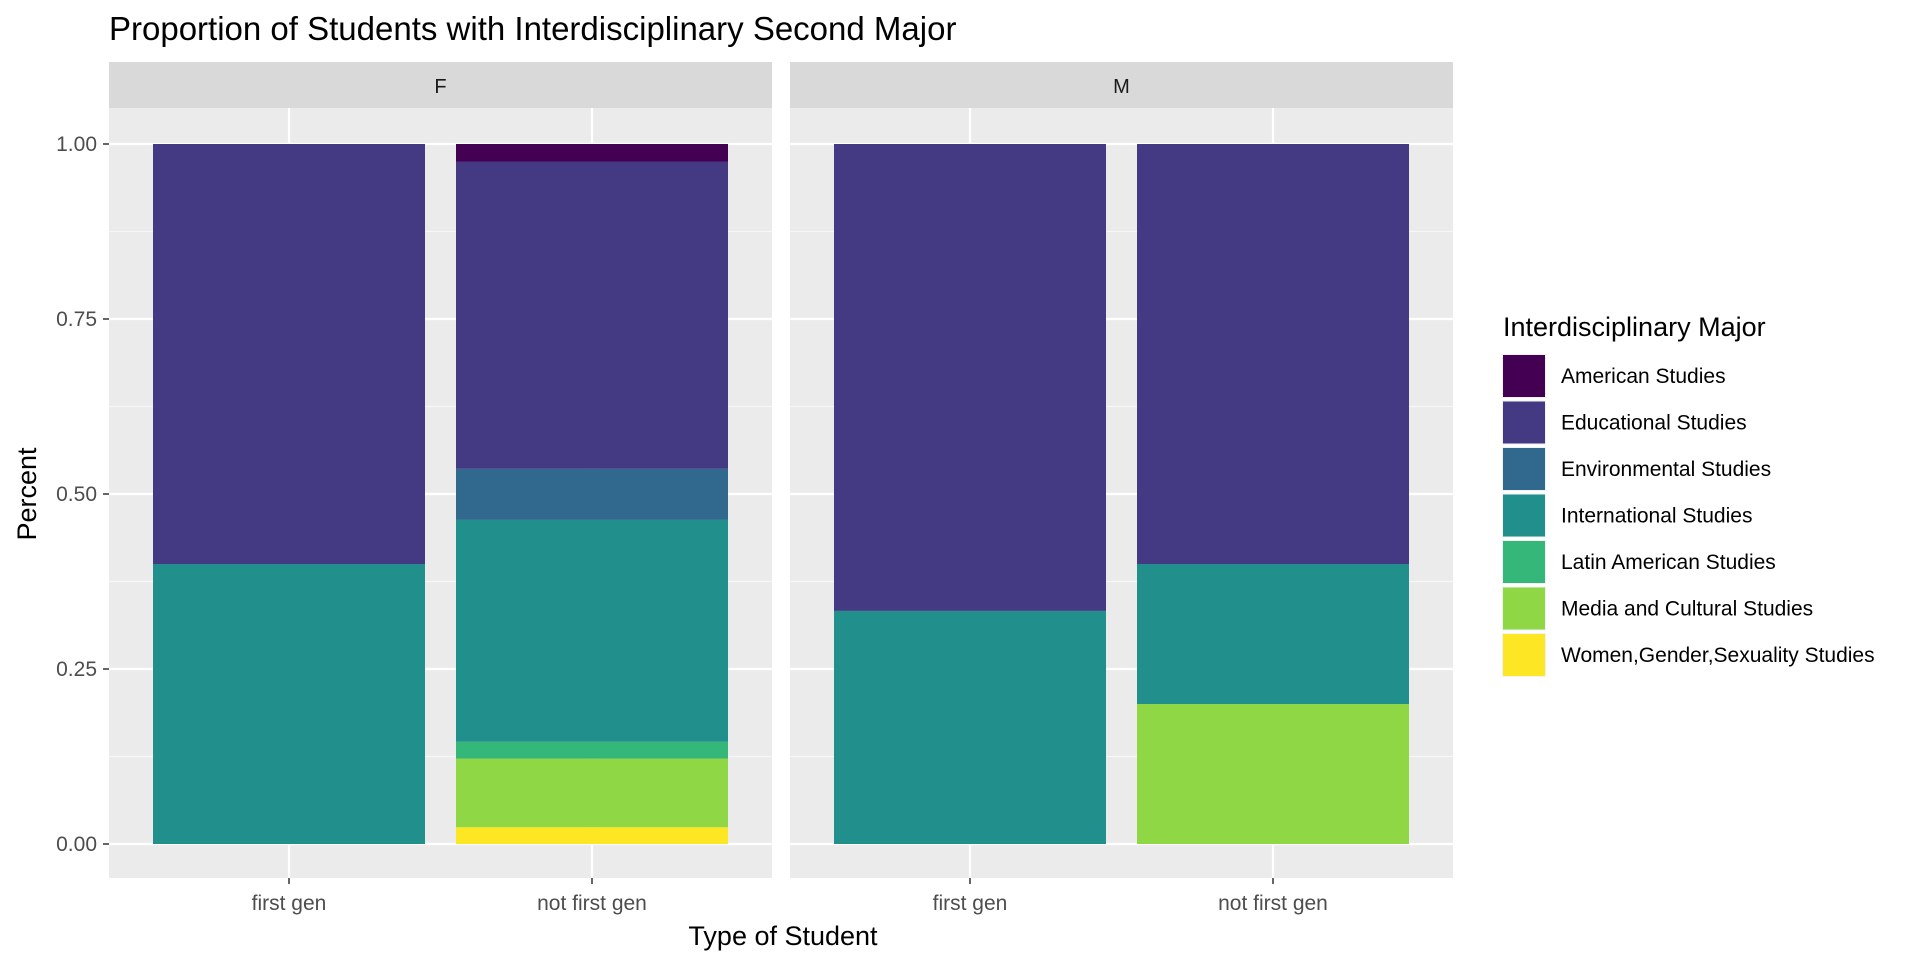 This screenshot has height=960, width=1920. I want to click on legend-item: Environmental Studies, so click(1636, 469).